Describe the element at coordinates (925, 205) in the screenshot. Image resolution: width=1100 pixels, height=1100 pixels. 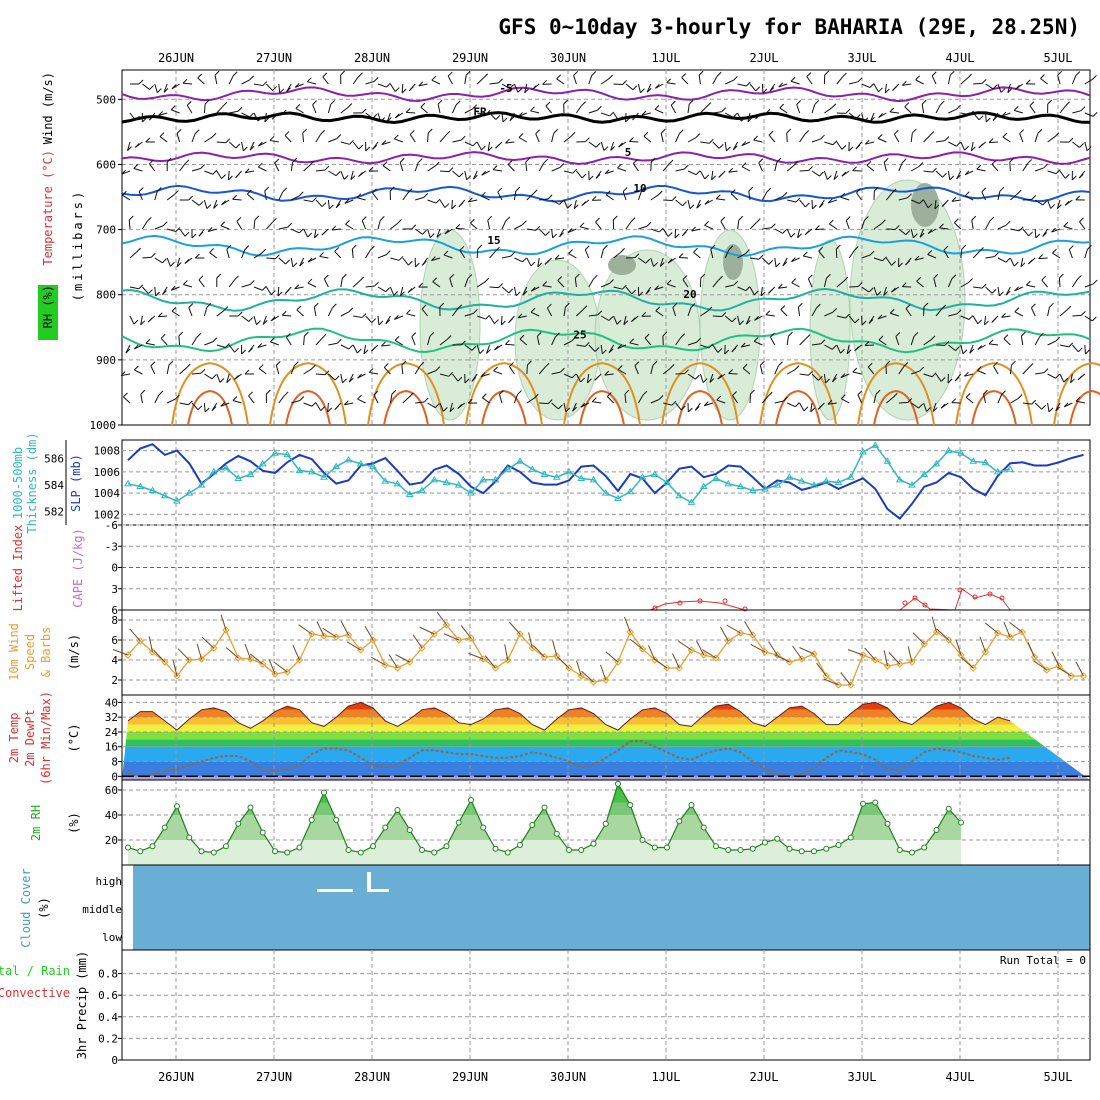
I see `rh-shade-core` at that location.